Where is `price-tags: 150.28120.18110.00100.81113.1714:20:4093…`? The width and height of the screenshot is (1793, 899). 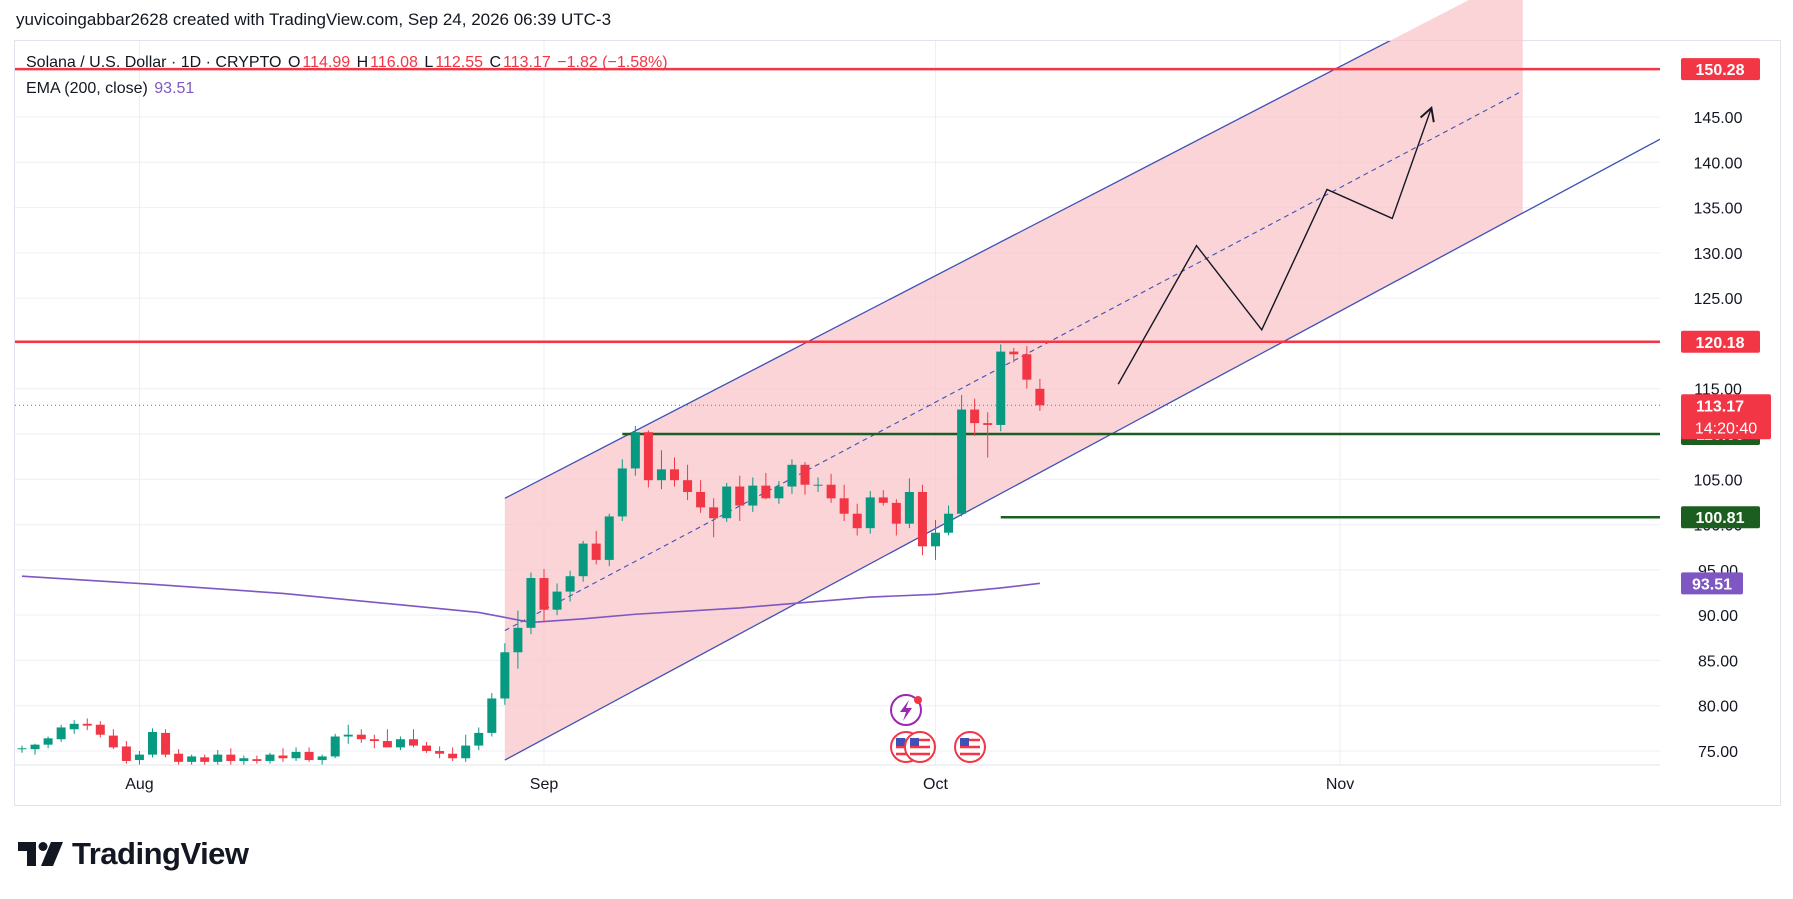 price-tags: 150.28120.18110.00100.81113.1714:20:4093… is located at coordinates (1726, 326).